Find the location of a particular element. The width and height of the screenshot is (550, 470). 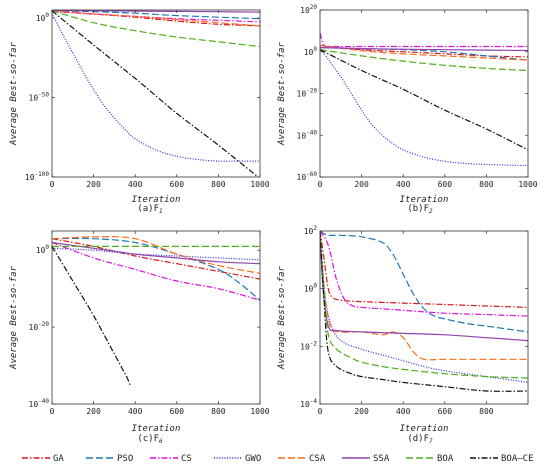

subplot-caption: (a)F1 is located at coordinates (149, 209).